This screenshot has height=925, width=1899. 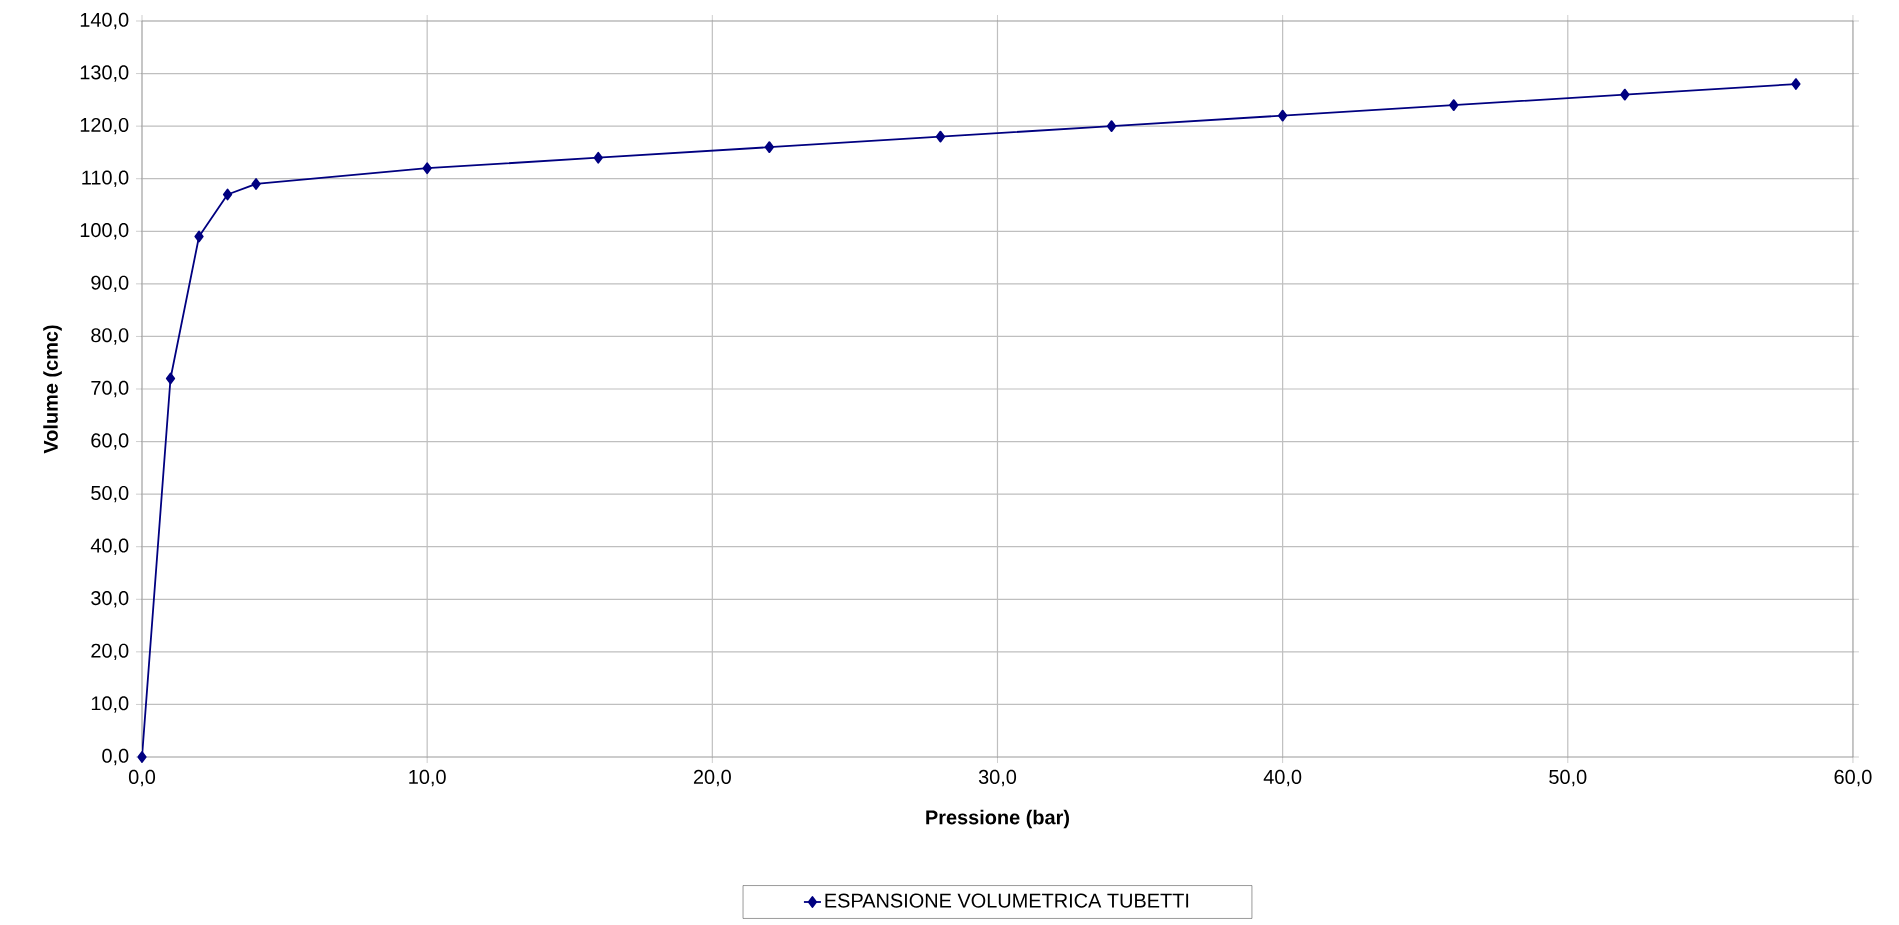 What do you see at coordinates (52, 389) in the screenshot?
I see `y-axis-title: Volume (cmc)` at bounding box center [52, 389].